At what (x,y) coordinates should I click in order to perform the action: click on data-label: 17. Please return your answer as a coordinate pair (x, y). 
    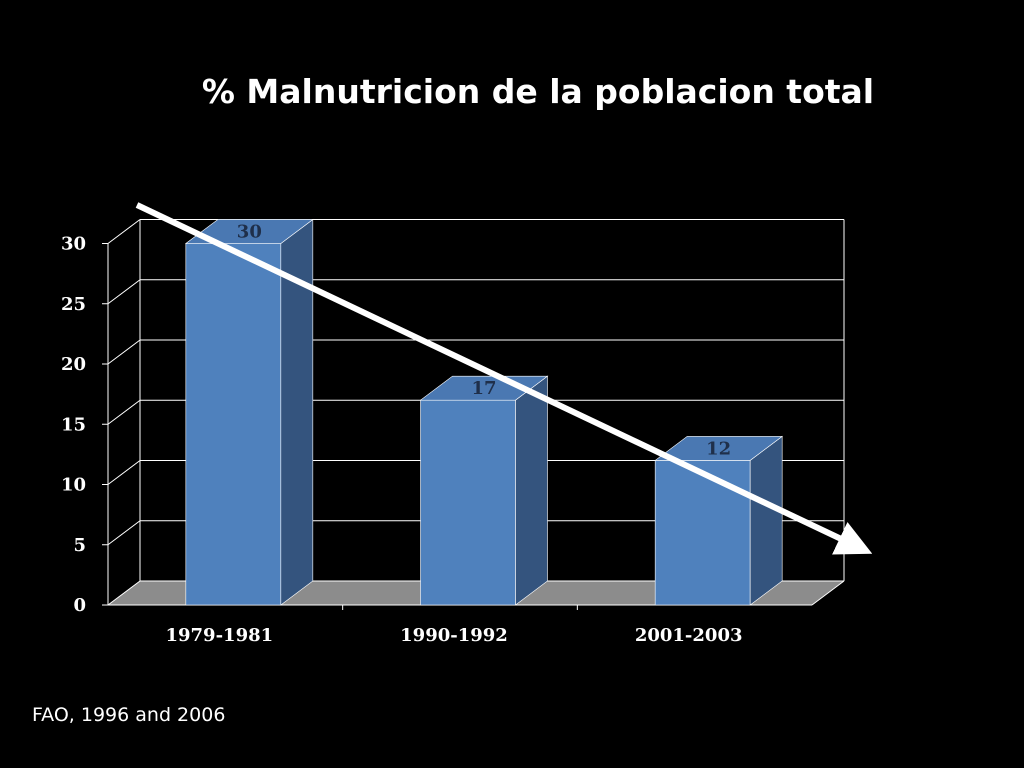
    Looking at the image, I should click on (483, 388).